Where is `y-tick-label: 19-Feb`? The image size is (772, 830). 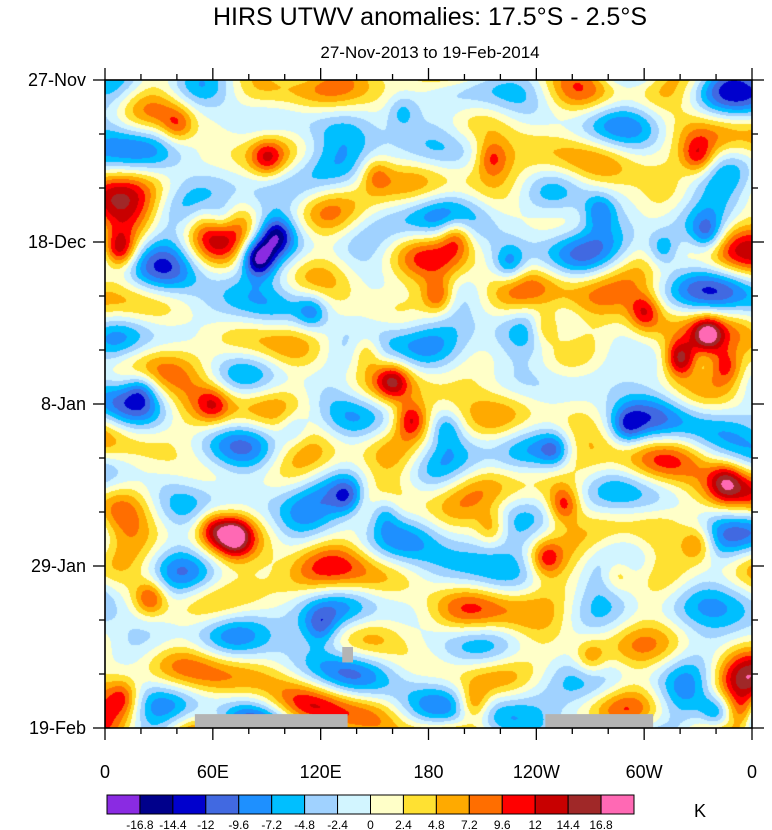 y-tick-label: 19-Feb is located at coordinates (57, 728).